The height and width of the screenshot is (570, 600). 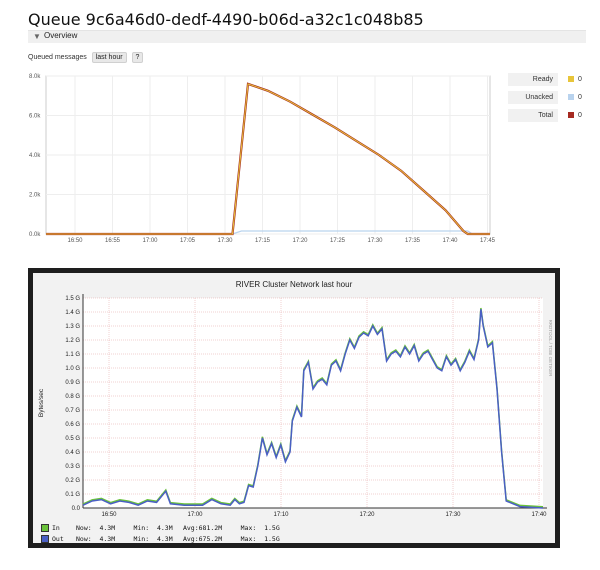 What do you see at coordinates (54, 19) in the screenshot?
I see `page-title-prefix: Queue` at bounding box center [54, 19].